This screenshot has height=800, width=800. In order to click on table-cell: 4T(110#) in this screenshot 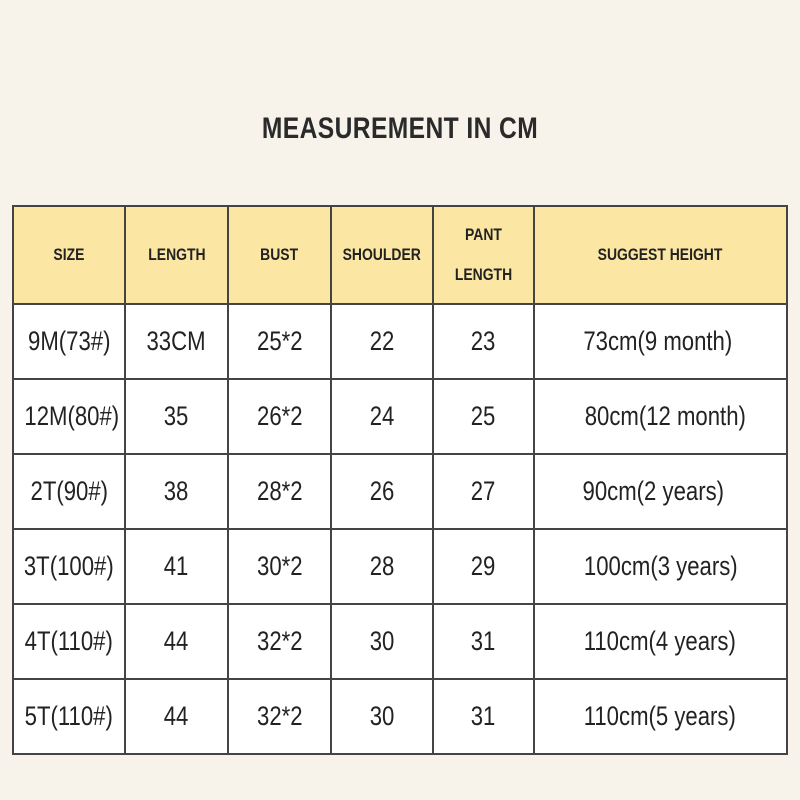, I will do `click(69, 641)`.